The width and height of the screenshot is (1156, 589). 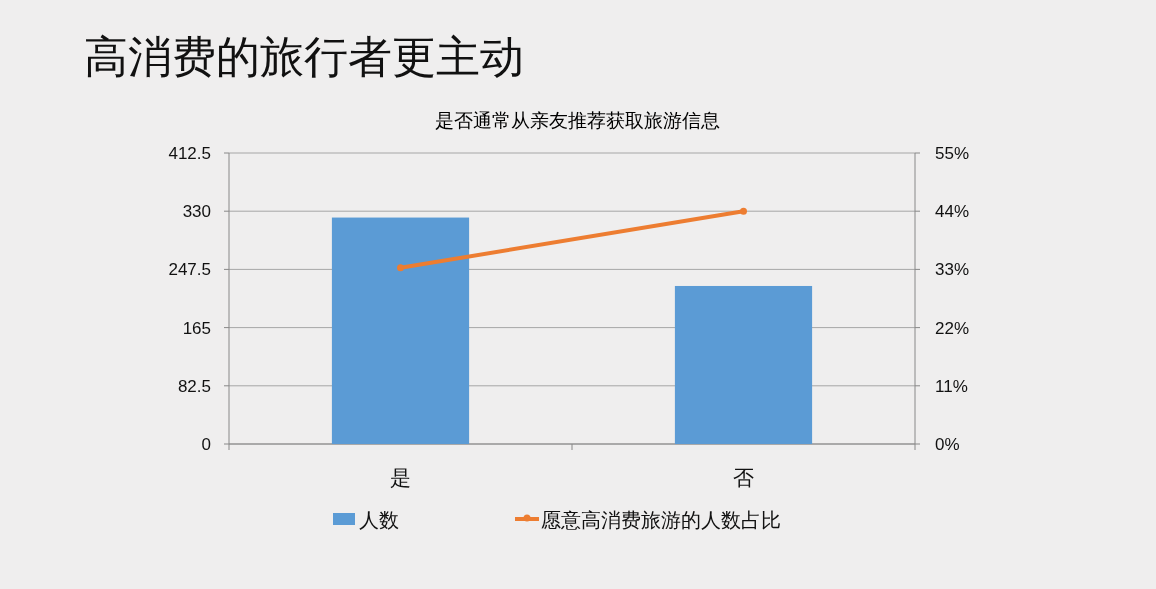 I want to click on y-tick-label: 82.5, so click(x=194, y=386).